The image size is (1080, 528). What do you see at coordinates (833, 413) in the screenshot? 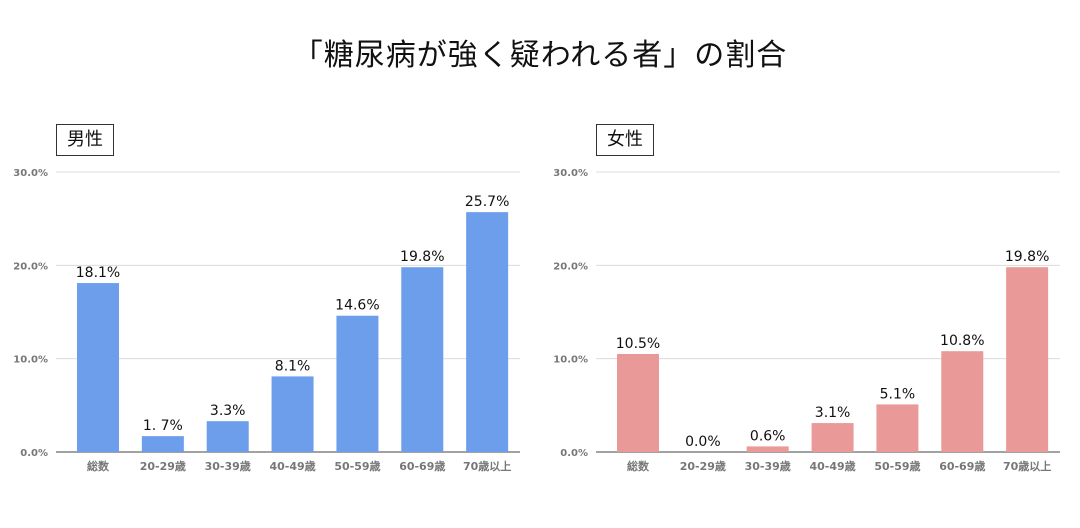
I see `female-data-label: 3.1%` at bounding box center [833, 413].